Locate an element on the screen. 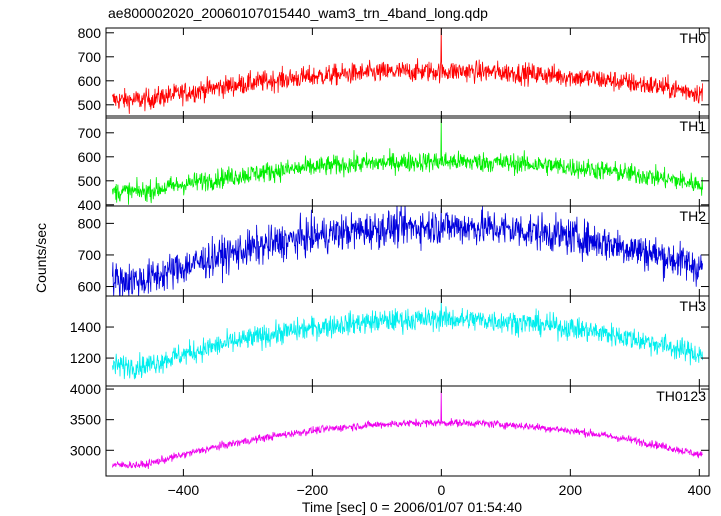 The width and height of the screenshot is (721, 516). series-line-th2 is located at coordinates (407, 251).